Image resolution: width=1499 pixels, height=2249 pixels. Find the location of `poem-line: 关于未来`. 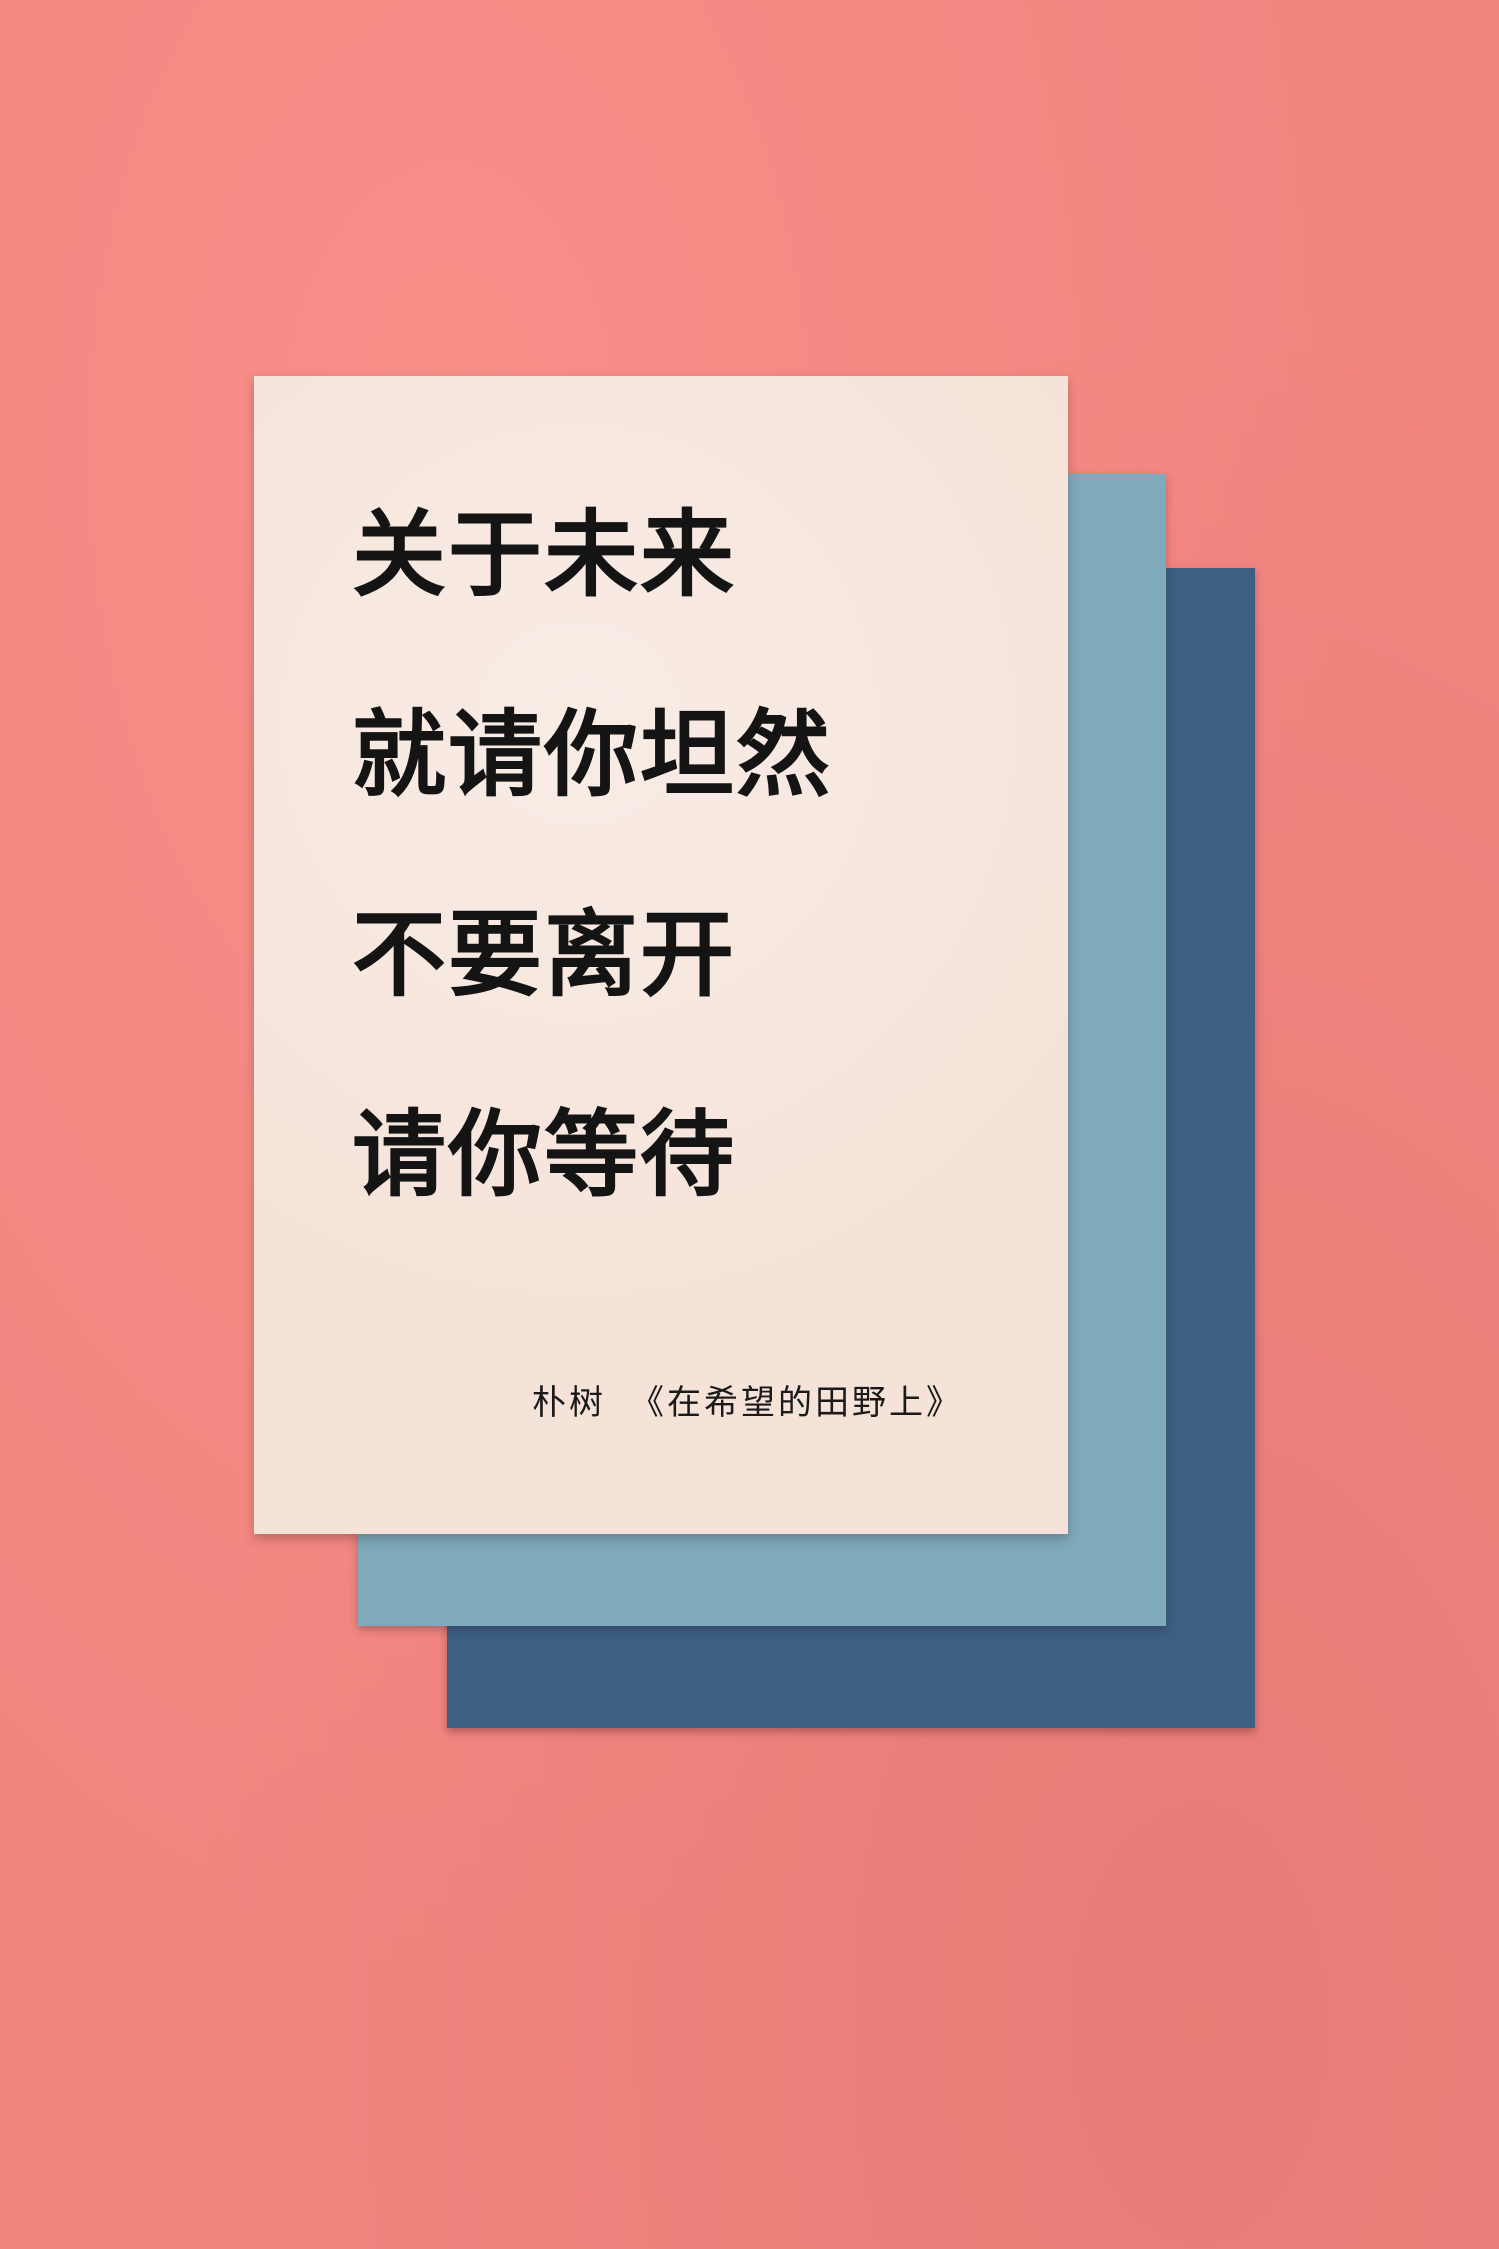

poem-line: 关于未来 is located at coordinates (544, 555).